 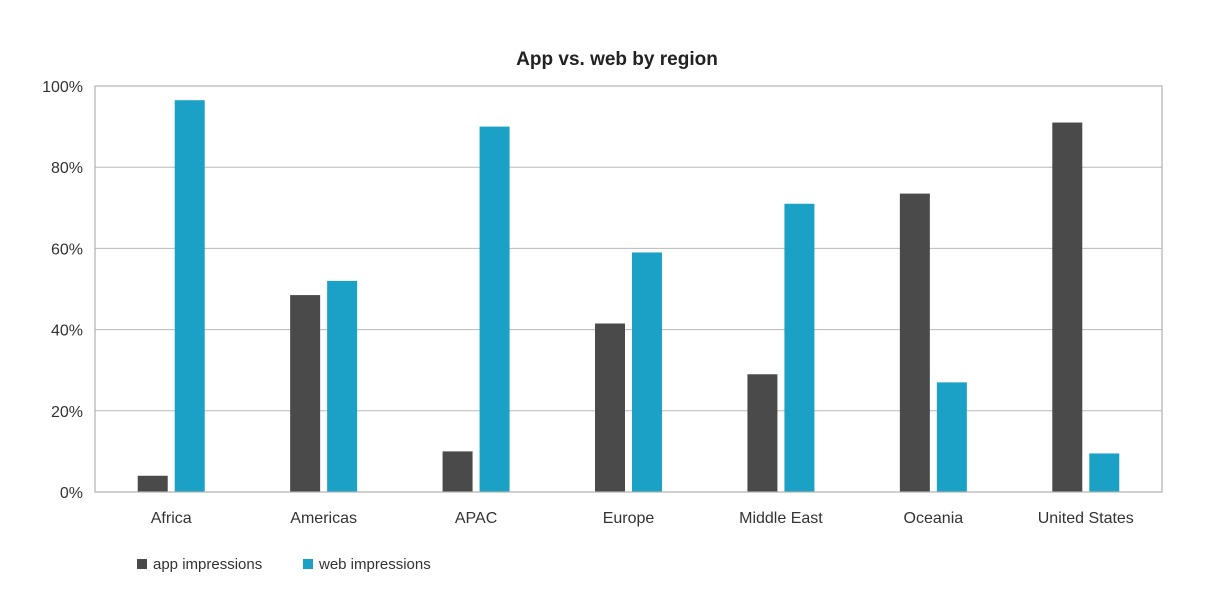 What do you see at coordinates (914, 342) in the screenshot?
I see `bar-app-impressions-oceania` at bounding box center [914, 342].